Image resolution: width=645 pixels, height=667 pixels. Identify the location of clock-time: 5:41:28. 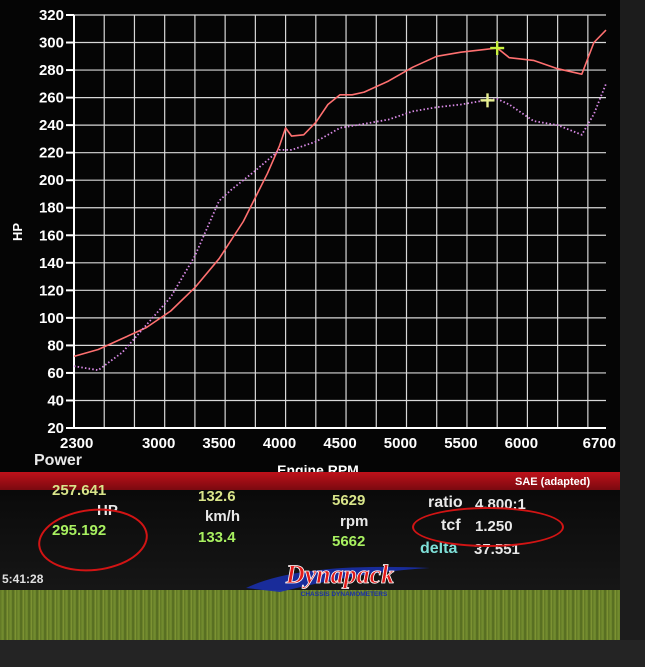
(23, 579).